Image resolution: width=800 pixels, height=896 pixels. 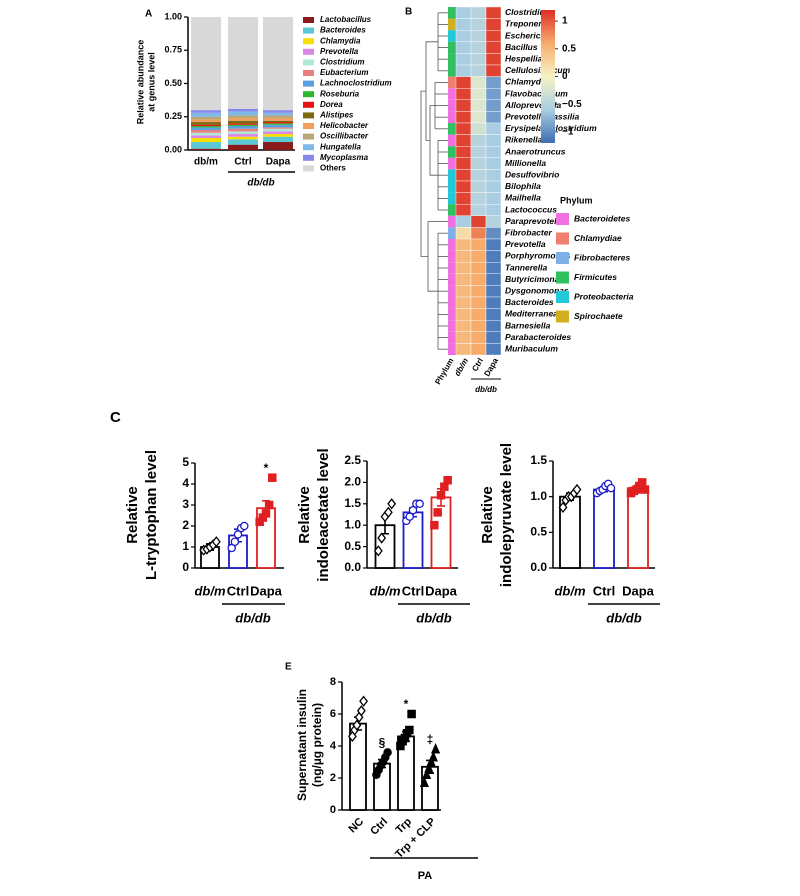 What do you see at coordinates (529, 302) in the screenshot?
I see `row-label: Bacteroides` at bounding box center [529, 302].